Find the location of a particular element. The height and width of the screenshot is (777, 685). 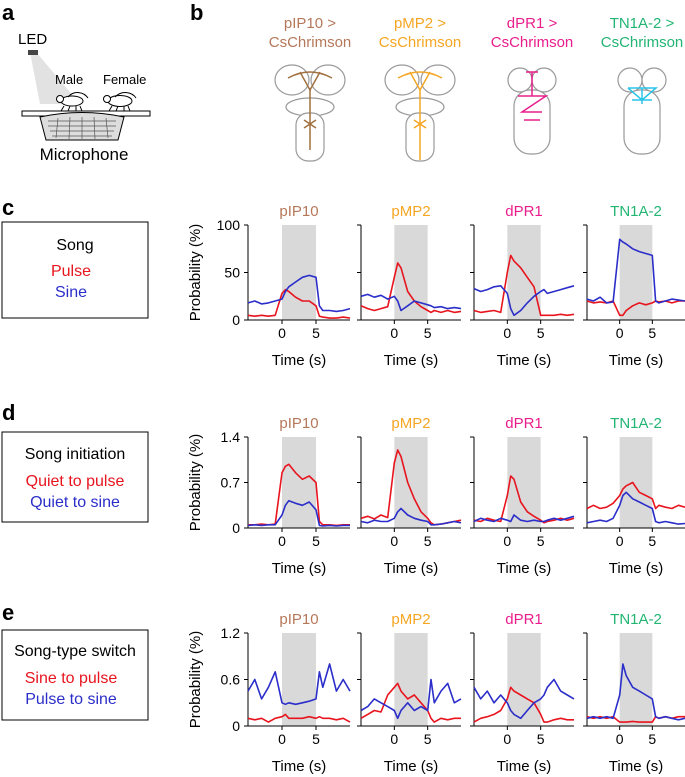

chart-panel-0: pIP10 0 0.7 1.4 0 5 Time (s) is located at coordinates (285, 496).